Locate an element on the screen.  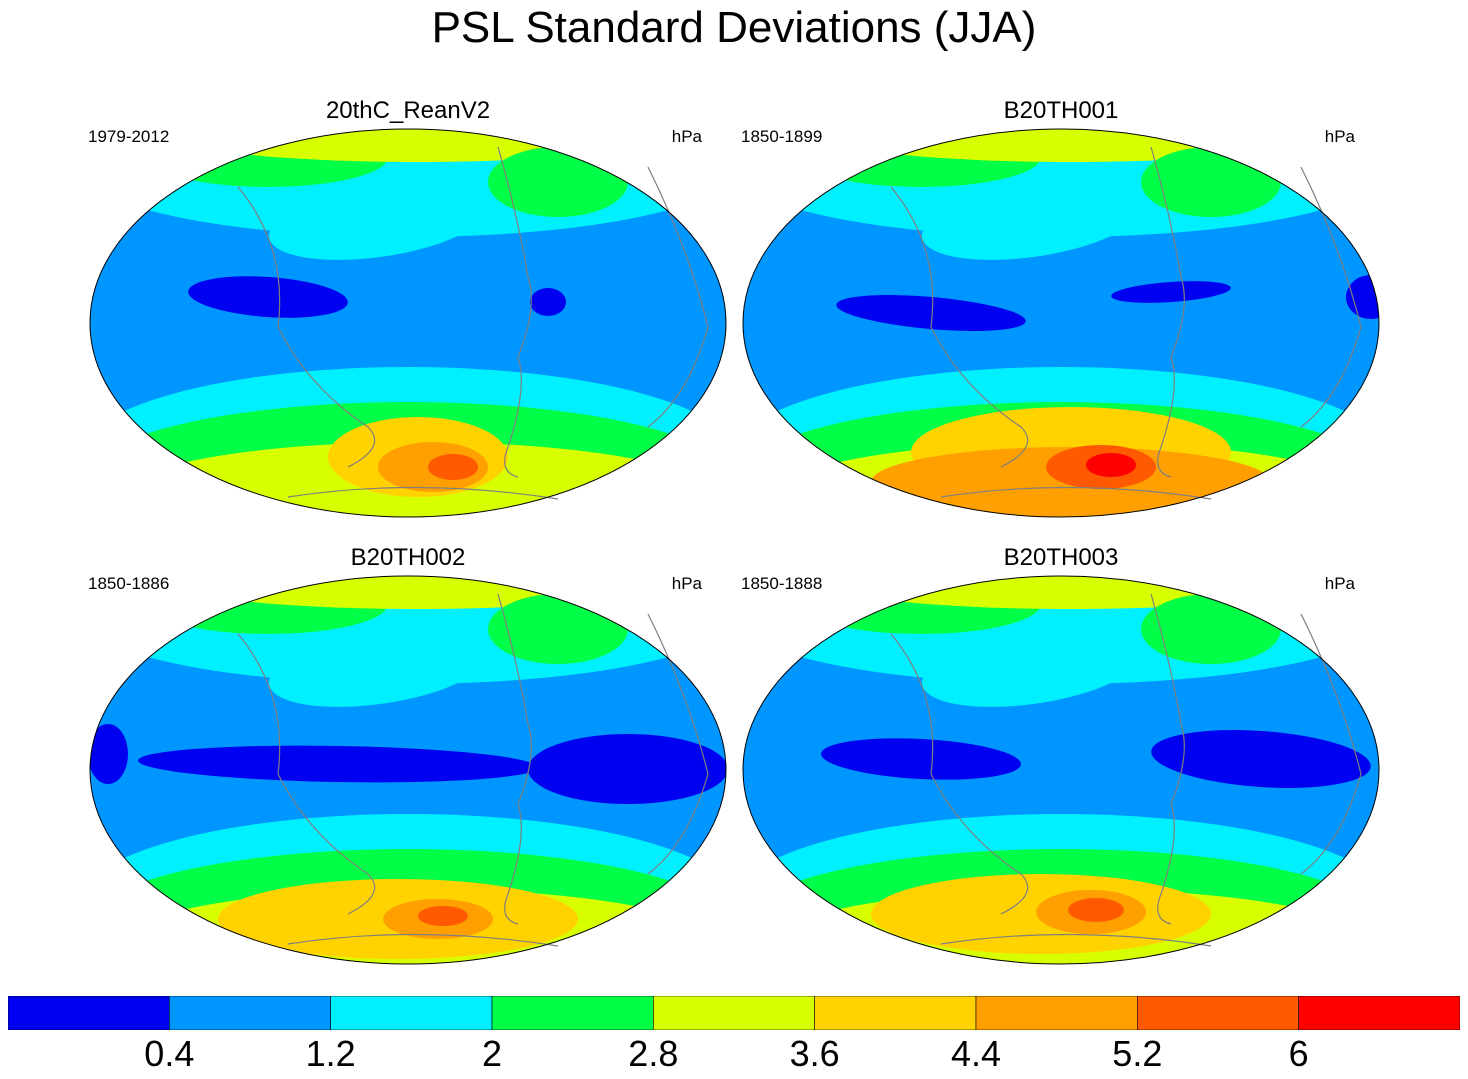
panel-title: B20TH001 is located at coordinates (1061, 110).